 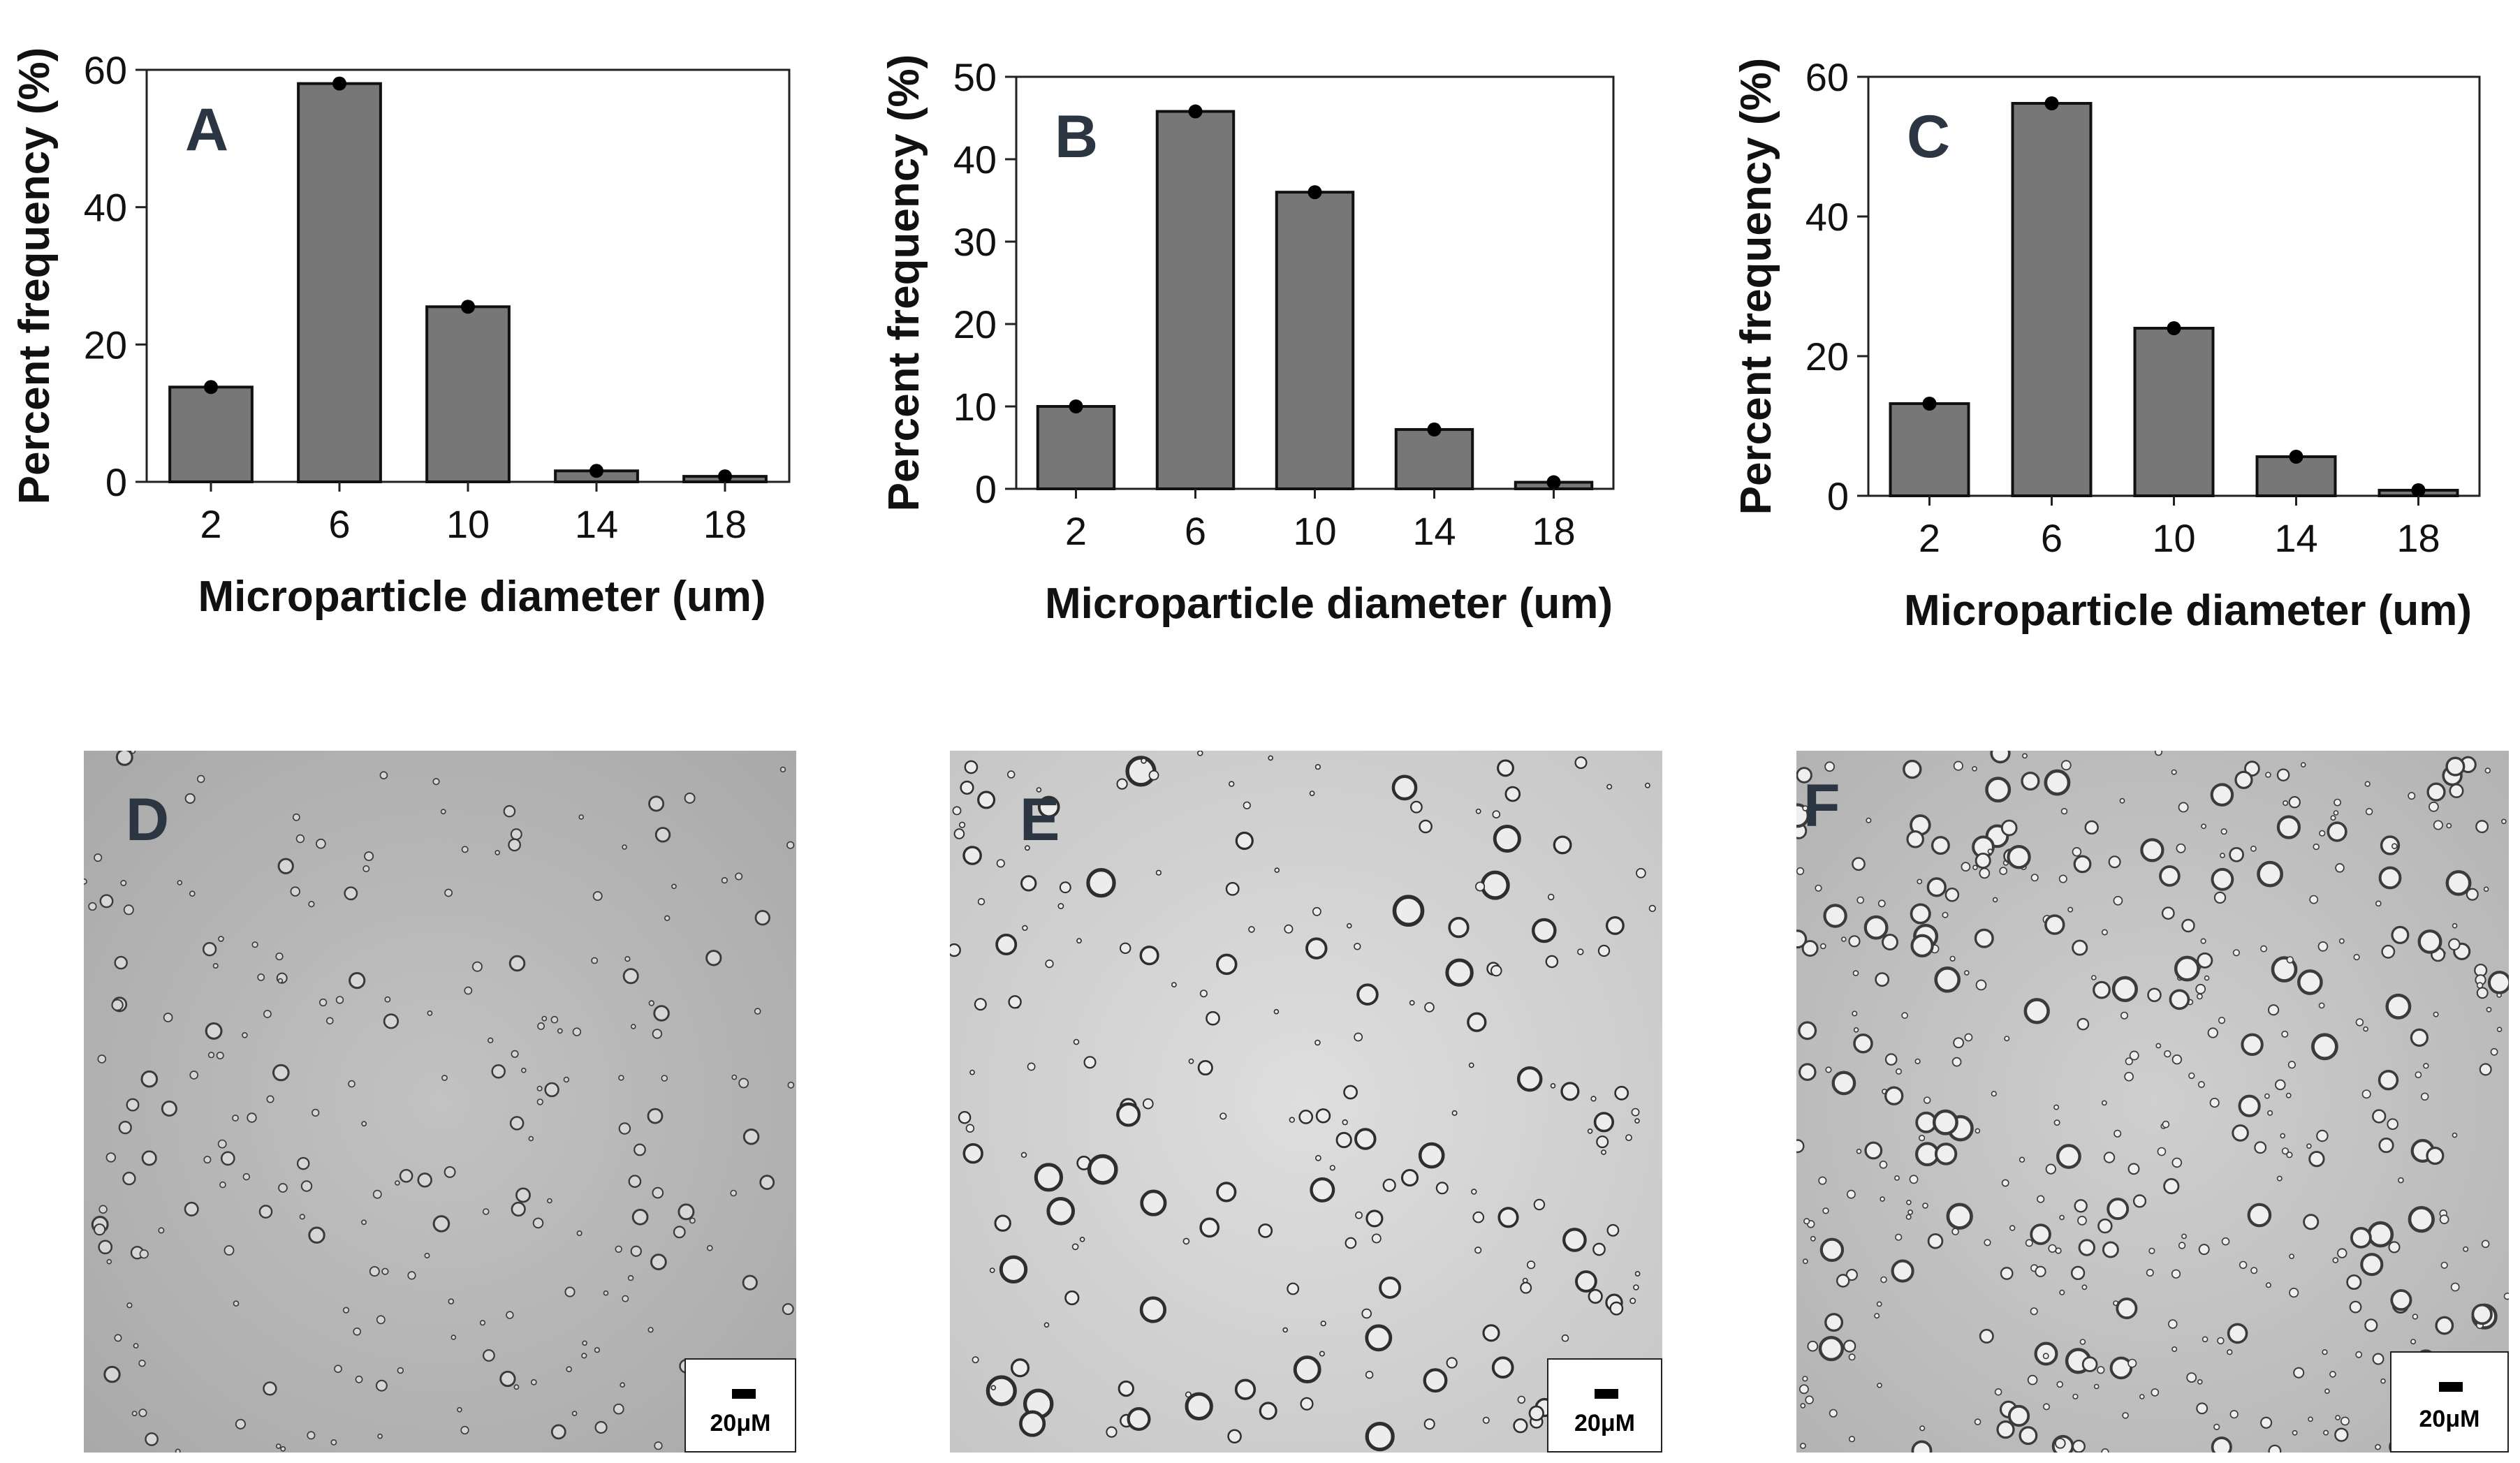 I want to click on y-tick-label-40: 40, so click(x=1827, y=217).